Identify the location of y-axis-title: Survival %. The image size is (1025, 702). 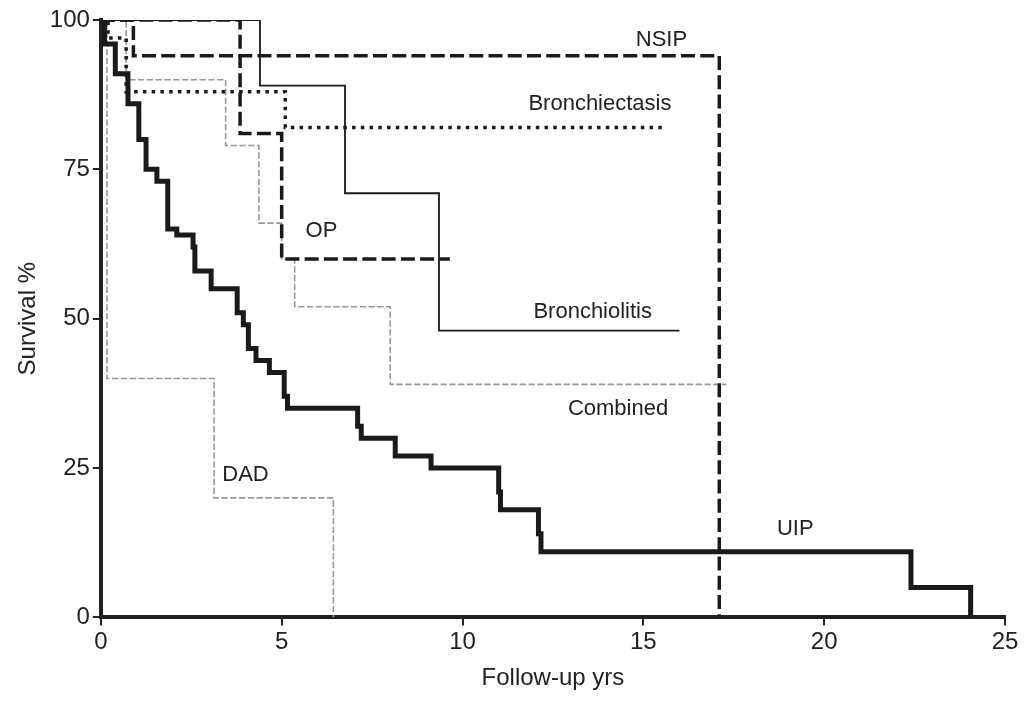
(27, 319).